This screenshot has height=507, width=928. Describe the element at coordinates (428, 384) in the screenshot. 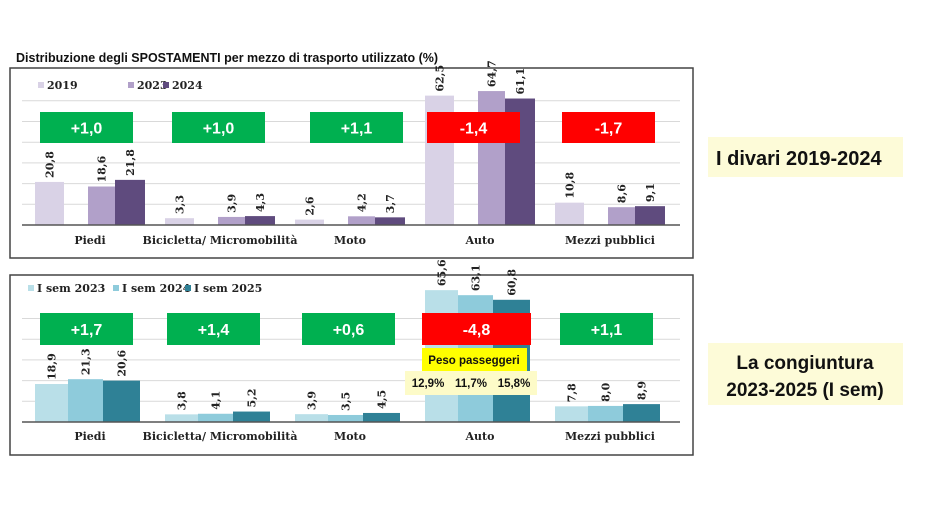

I see `annotation-value: 12,9%` at that location.